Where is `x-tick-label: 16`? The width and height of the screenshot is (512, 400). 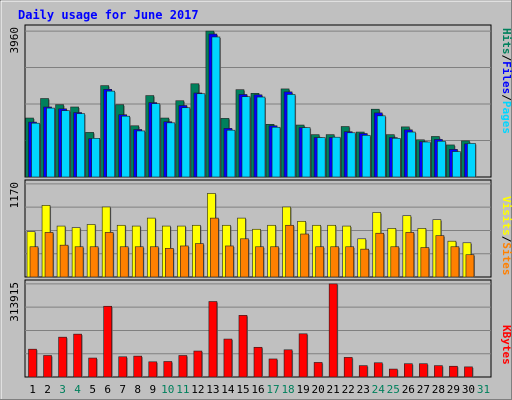
x-tick-label: 16 is located at coordinates (257, 389).